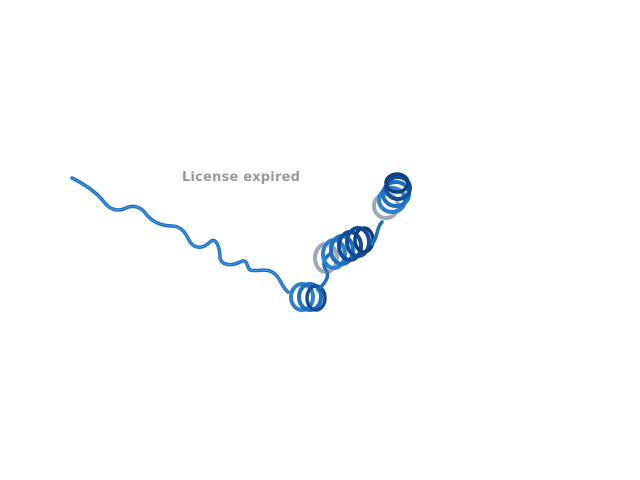 The height and width of the screenshot is (480, 640). I want to click on coil-tail, so click(180, 235).